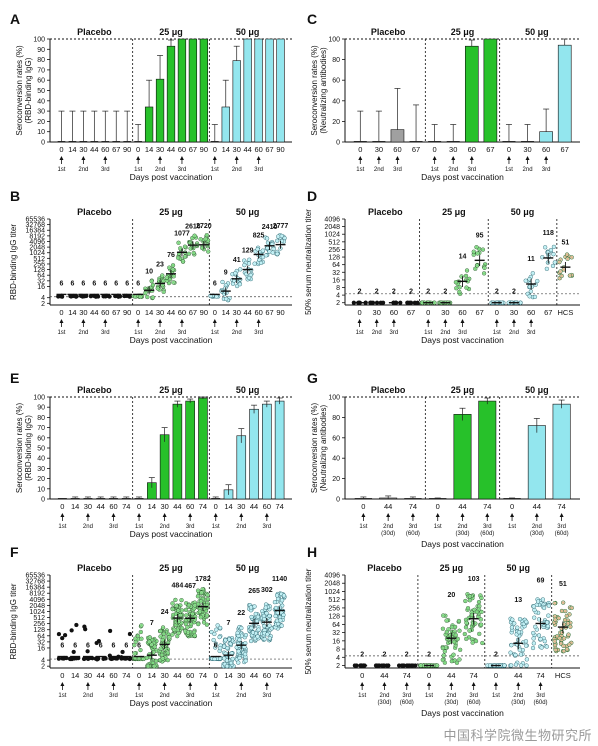 The height and width of the screenshot is (746, 598). What do you see at coordinates (517, 736) in the screenshot?
I see `watermark: 中国科学院微生物研究所` at bounding box center [517, 736].